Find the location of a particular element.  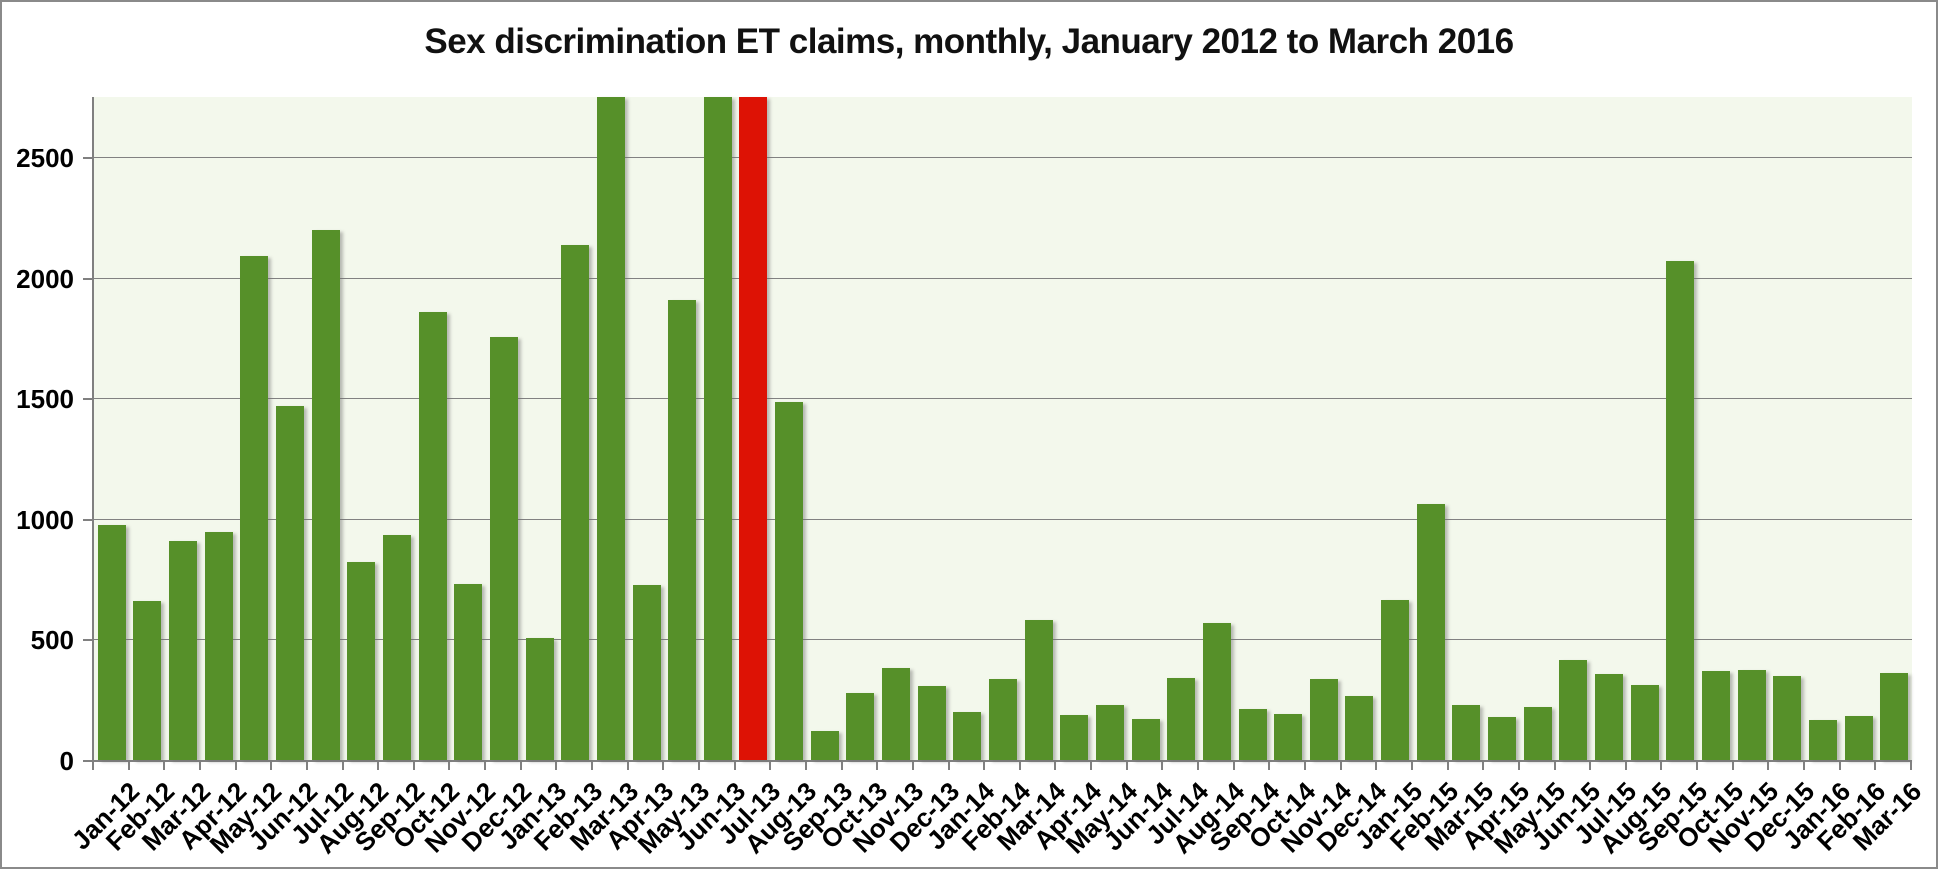

y-tick-label-1000: 1000 is located at coordinates (45, 519).